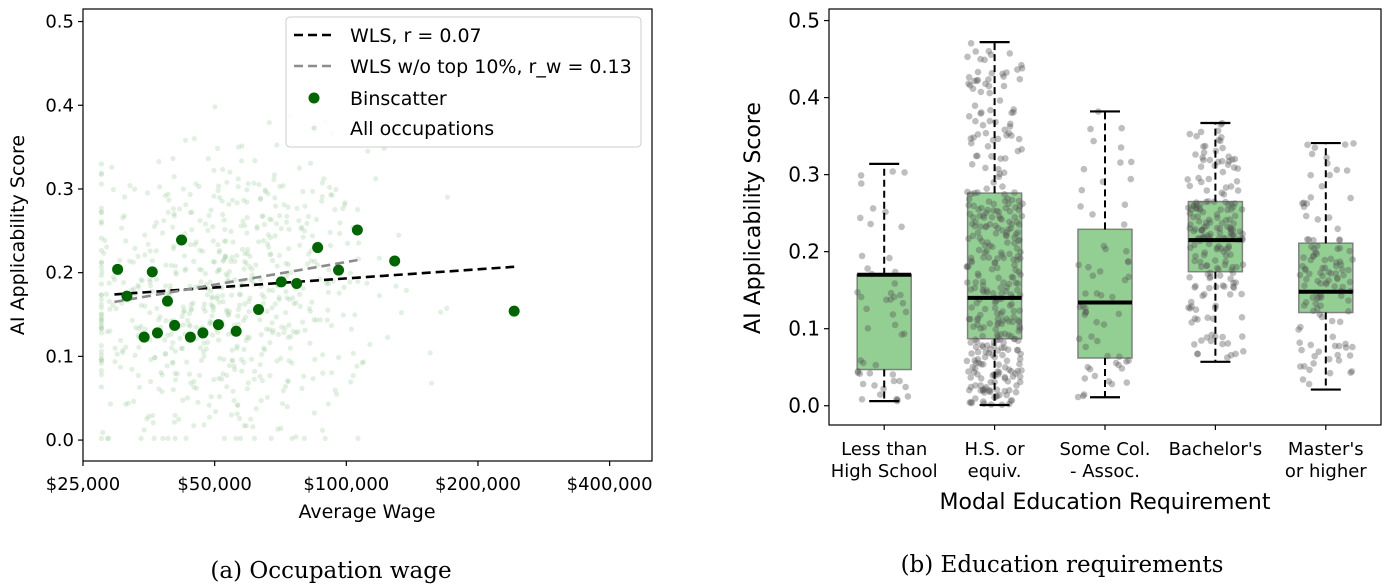  What do you see at coordinates (214, 484) in the screenshot?
I see `x-tick-label: $50,000` at bounding box center [214, 484].